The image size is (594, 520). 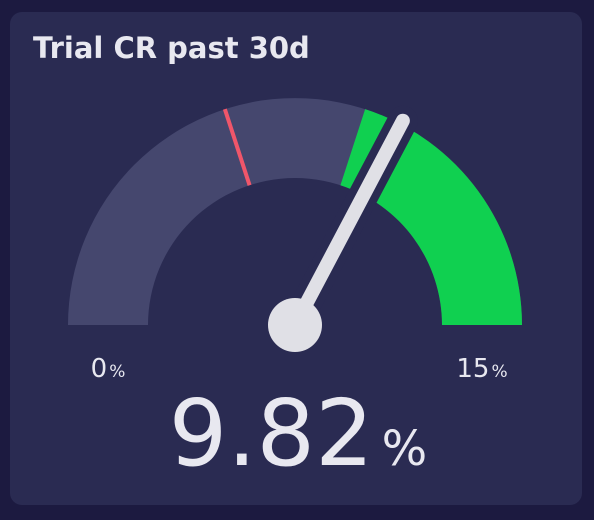 What do you see at coordinates (472, 369) in the screenshot?
I see `max-label: 15` at bounding box center [472, 369].